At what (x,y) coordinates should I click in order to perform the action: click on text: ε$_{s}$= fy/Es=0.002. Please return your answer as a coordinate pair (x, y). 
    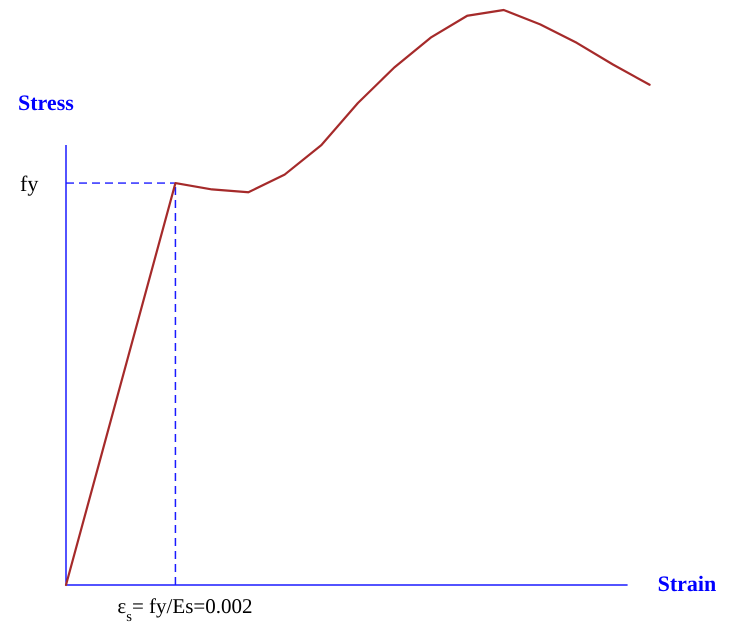
    Looking at the image, I should click on (184, 609).